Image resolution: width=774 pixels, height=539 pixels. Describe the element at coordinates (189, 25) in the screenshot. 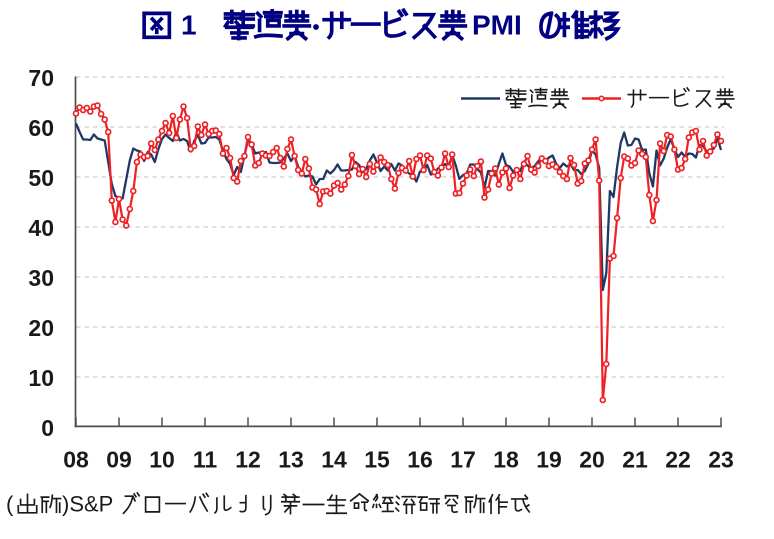

I see `svg-text: 1` at that location.